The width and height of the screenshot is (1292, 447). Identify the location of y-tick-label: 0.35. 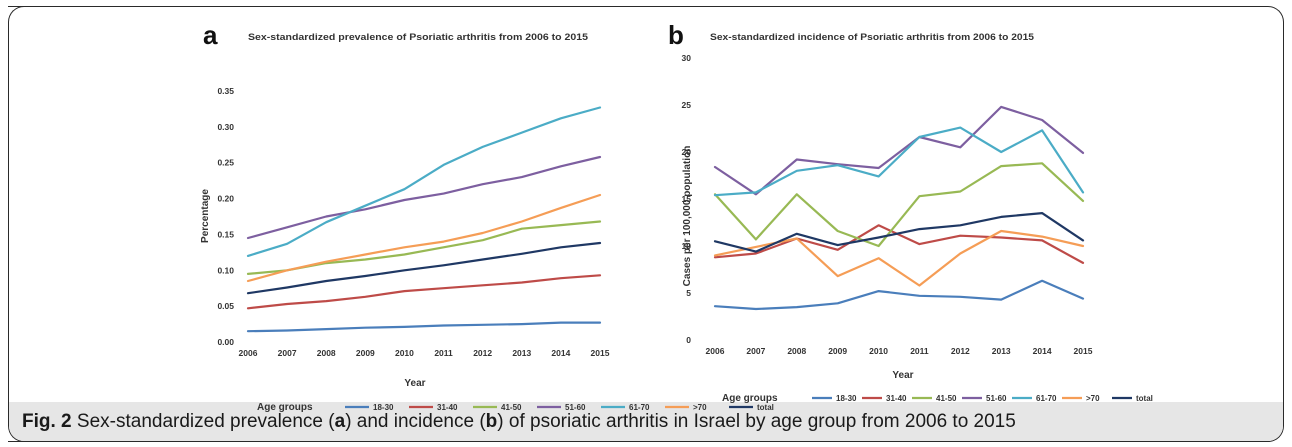
(225, 91).